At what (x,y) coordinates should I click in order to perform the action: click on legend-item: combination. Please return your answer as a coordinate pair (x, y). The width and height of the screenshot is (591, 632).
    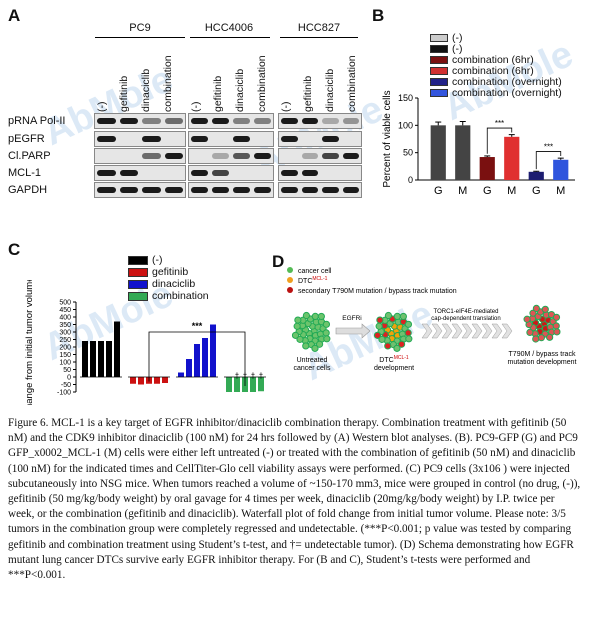
    Looking at the image, I should click on (168, 296).